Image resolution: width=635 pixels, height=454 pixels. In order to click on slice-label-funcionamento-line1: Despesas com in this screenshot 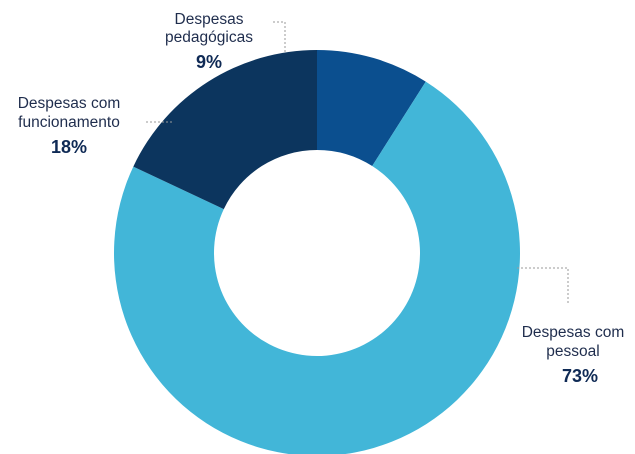, I will do `click(69, 103)`.